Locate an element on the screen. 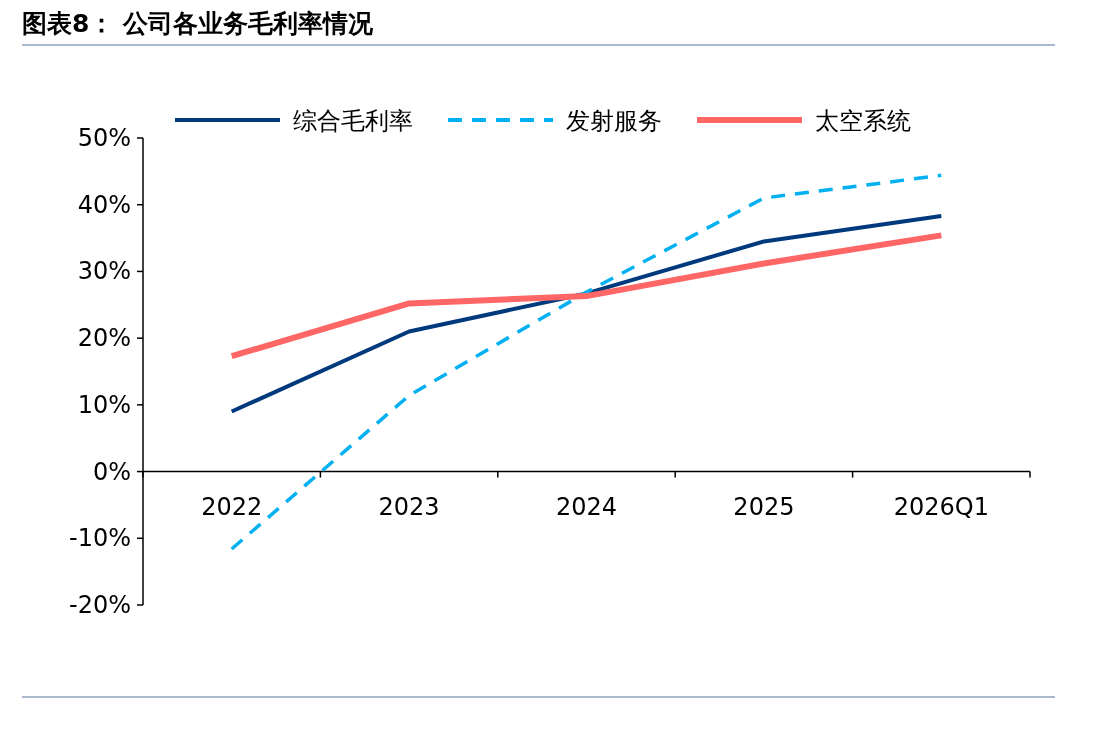 The image size is (1112, 751). legend-label: 发射服务 is located at coordinates (614, 121).